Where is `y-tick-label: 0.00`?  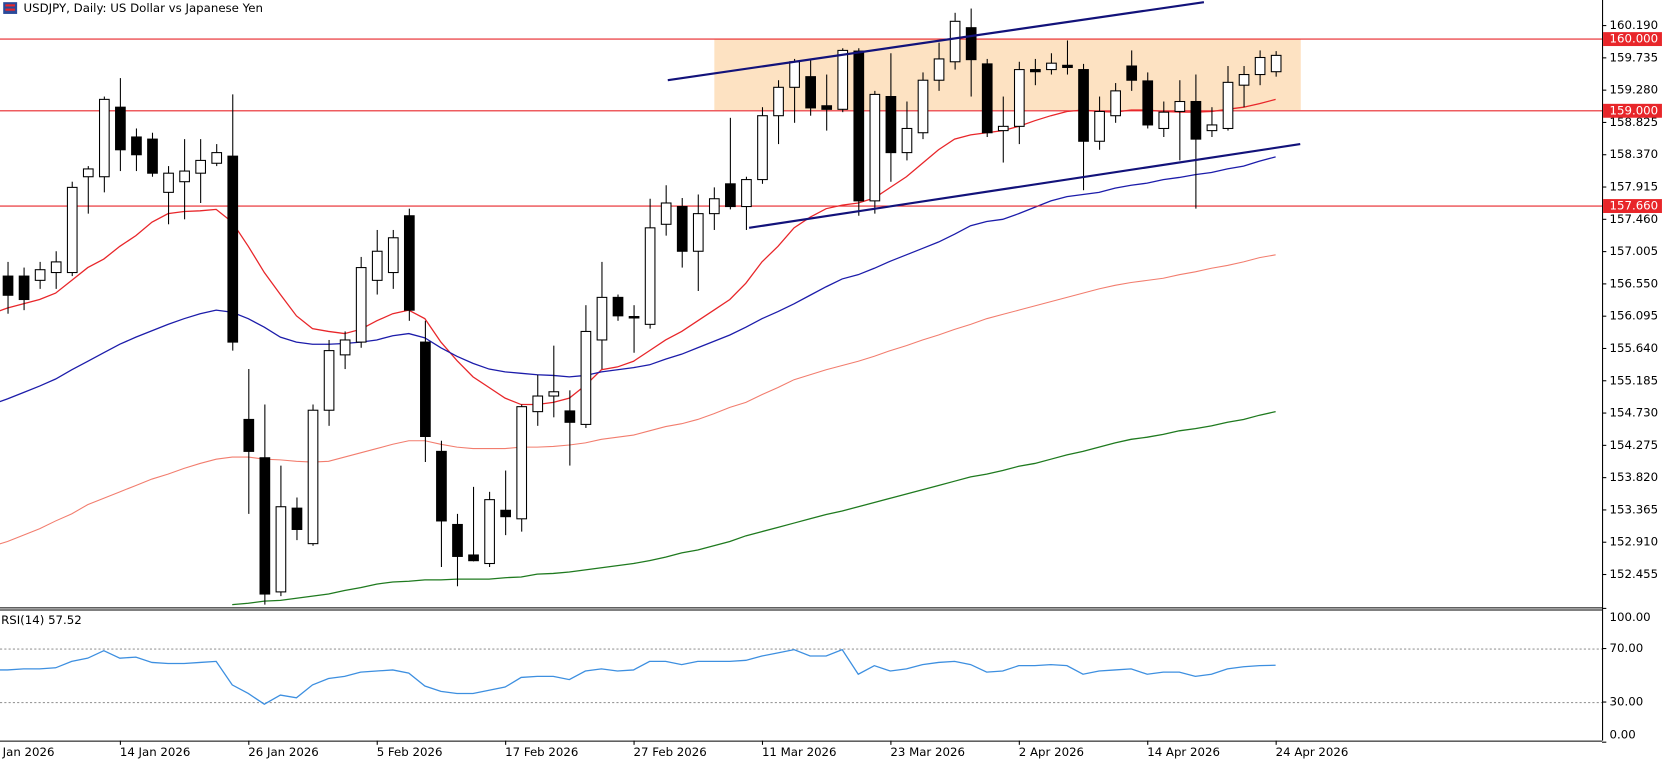
y-tick-label: 0.00 is located at coordinates (1623, 735).